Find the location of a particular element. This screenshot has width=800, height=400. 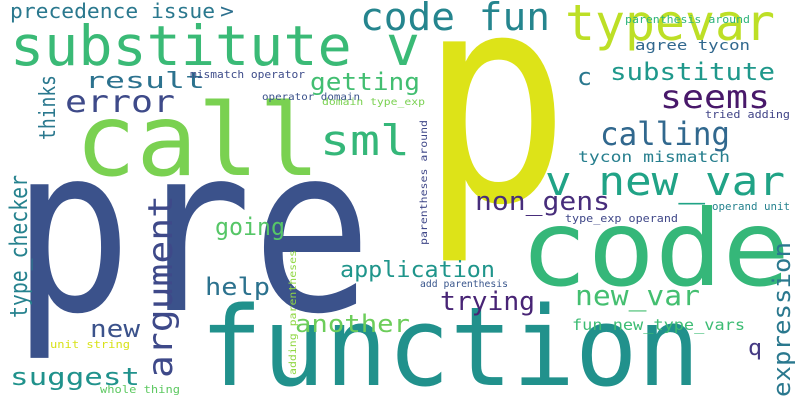

word: parentheses around is located at coordinates (424, 182).